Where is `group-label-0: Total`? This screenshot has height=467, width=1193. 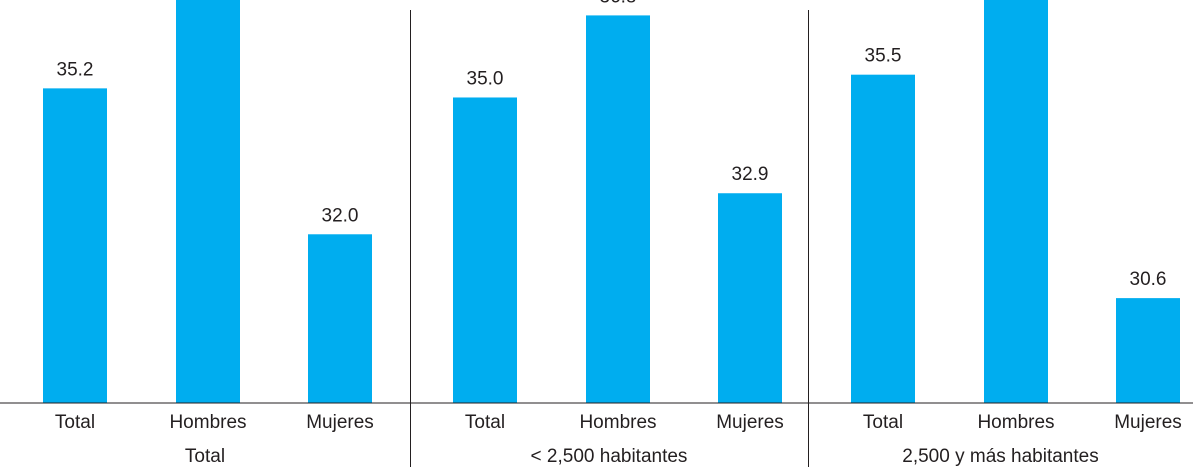
group-label-0: Total is located at coordinates (205, 456).